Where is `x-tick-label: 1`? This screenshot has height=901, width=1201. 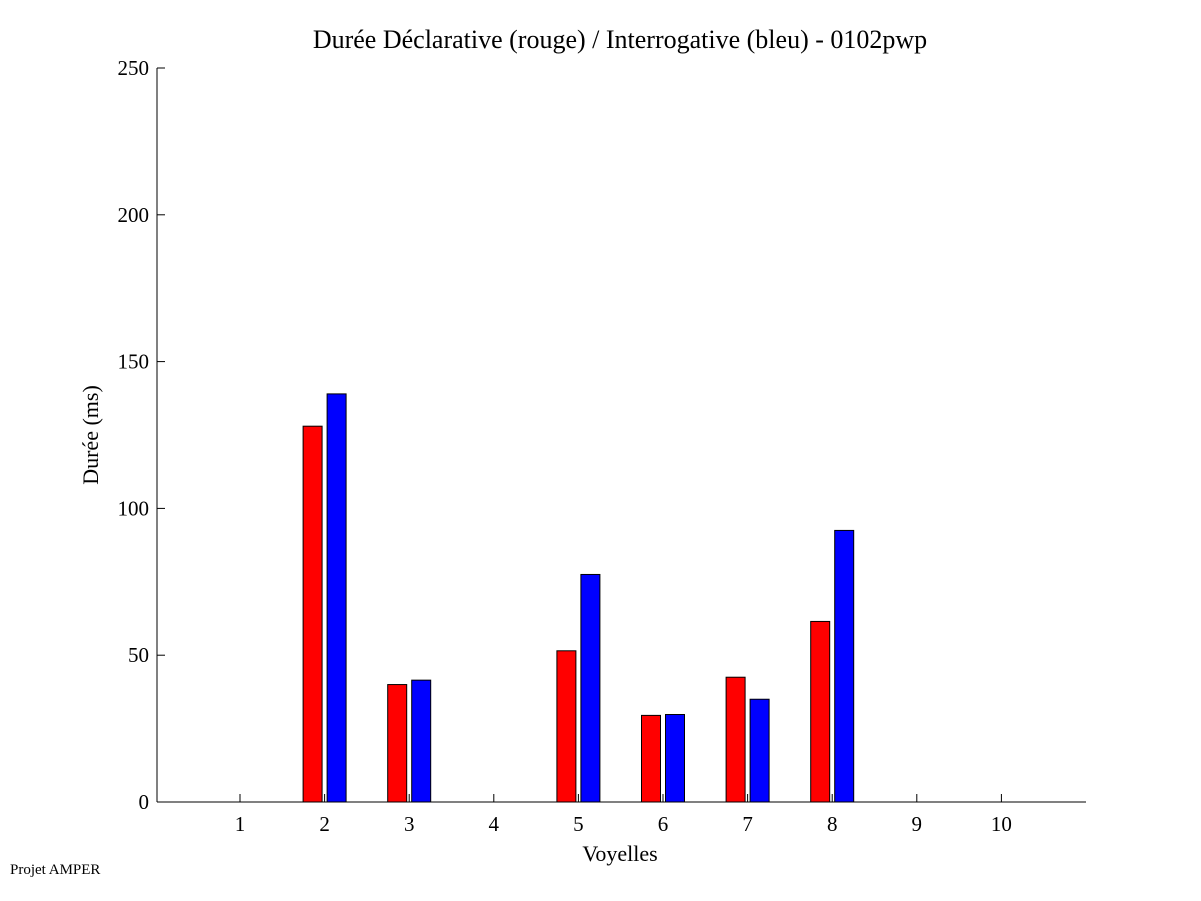 x-tick-label: 1 is located at coordinates (240, 824).